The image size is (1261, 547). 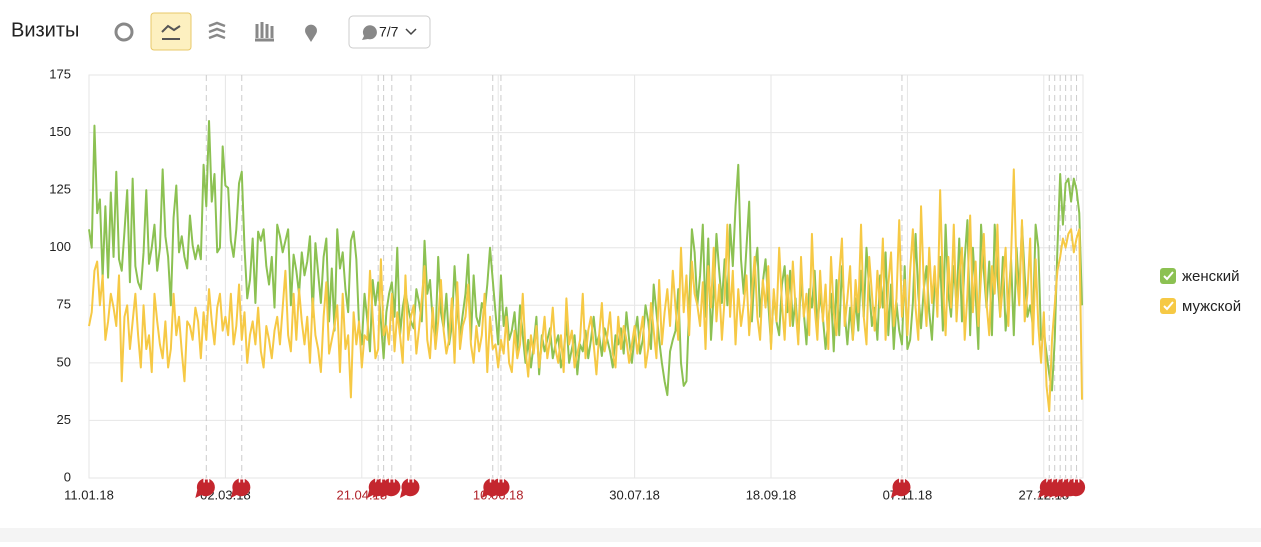 I want to click on y-tick-label: 75, so click(x=64, y=304).